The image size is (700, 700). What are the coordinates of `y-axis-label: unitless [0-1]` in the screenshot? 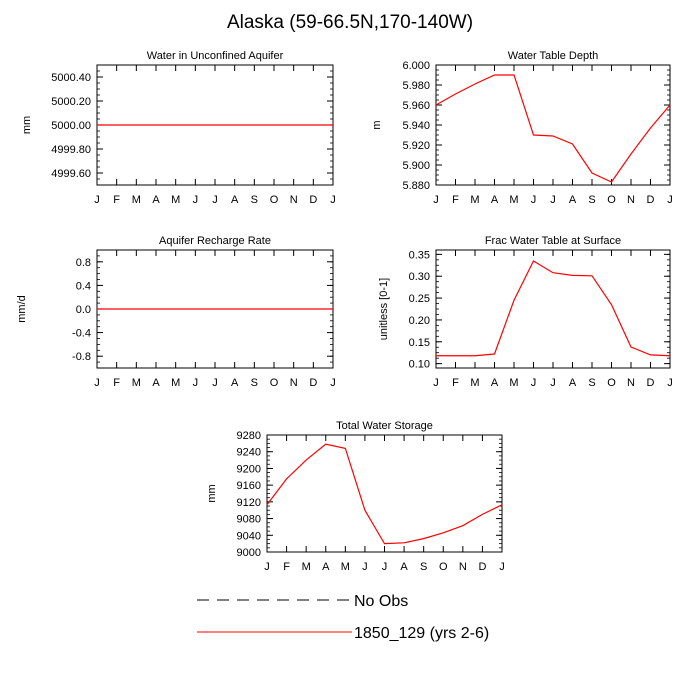 It's located at (384, 309).